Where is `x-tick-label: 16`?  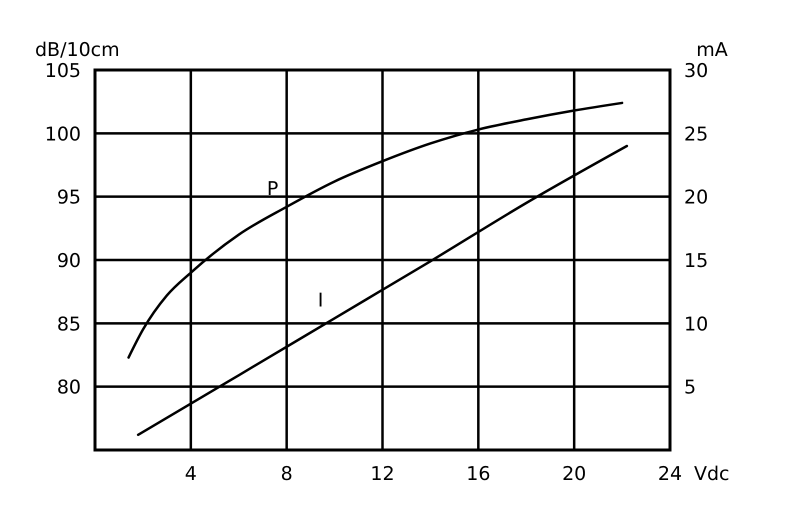
x-tick-label: 16 is located at coordinates (478, 474).